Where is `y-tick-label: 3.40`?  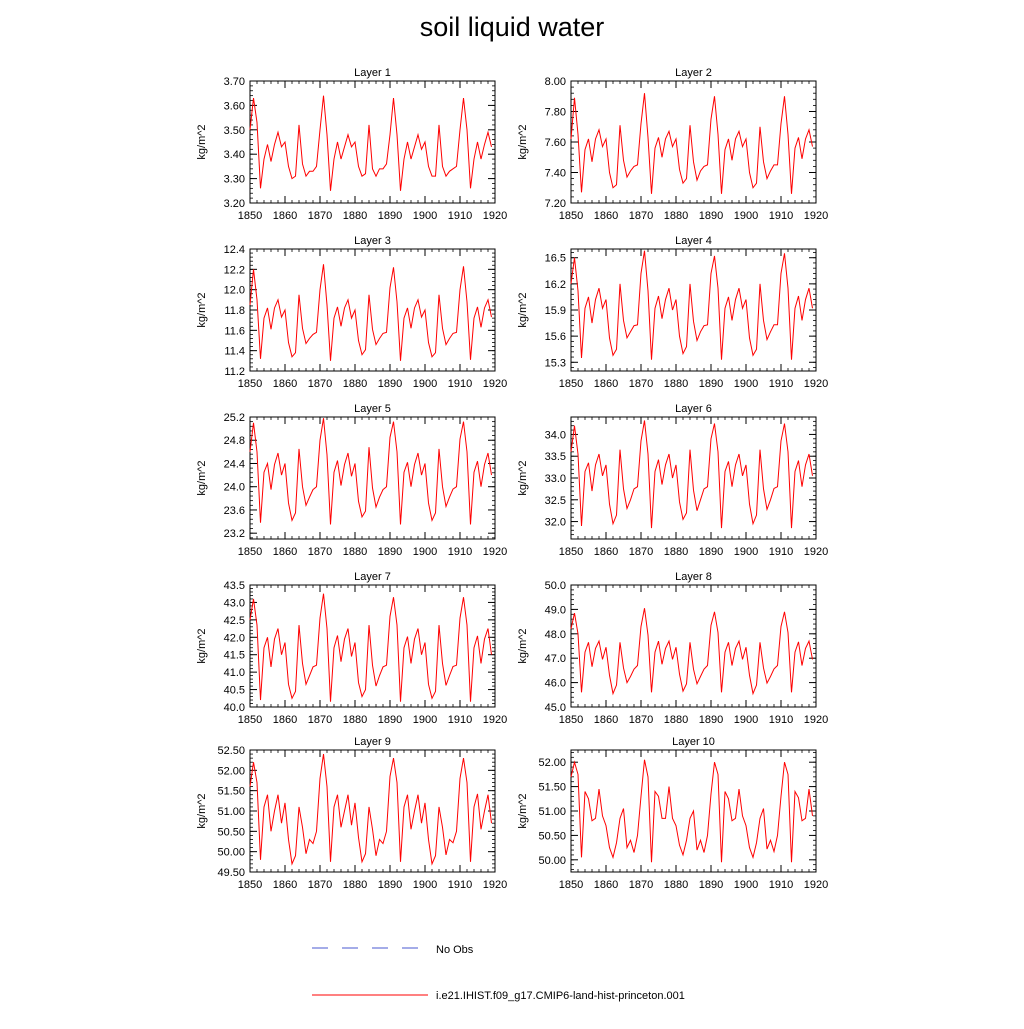
y-tick-label: 3.40 is located at coordinates (234, 155).